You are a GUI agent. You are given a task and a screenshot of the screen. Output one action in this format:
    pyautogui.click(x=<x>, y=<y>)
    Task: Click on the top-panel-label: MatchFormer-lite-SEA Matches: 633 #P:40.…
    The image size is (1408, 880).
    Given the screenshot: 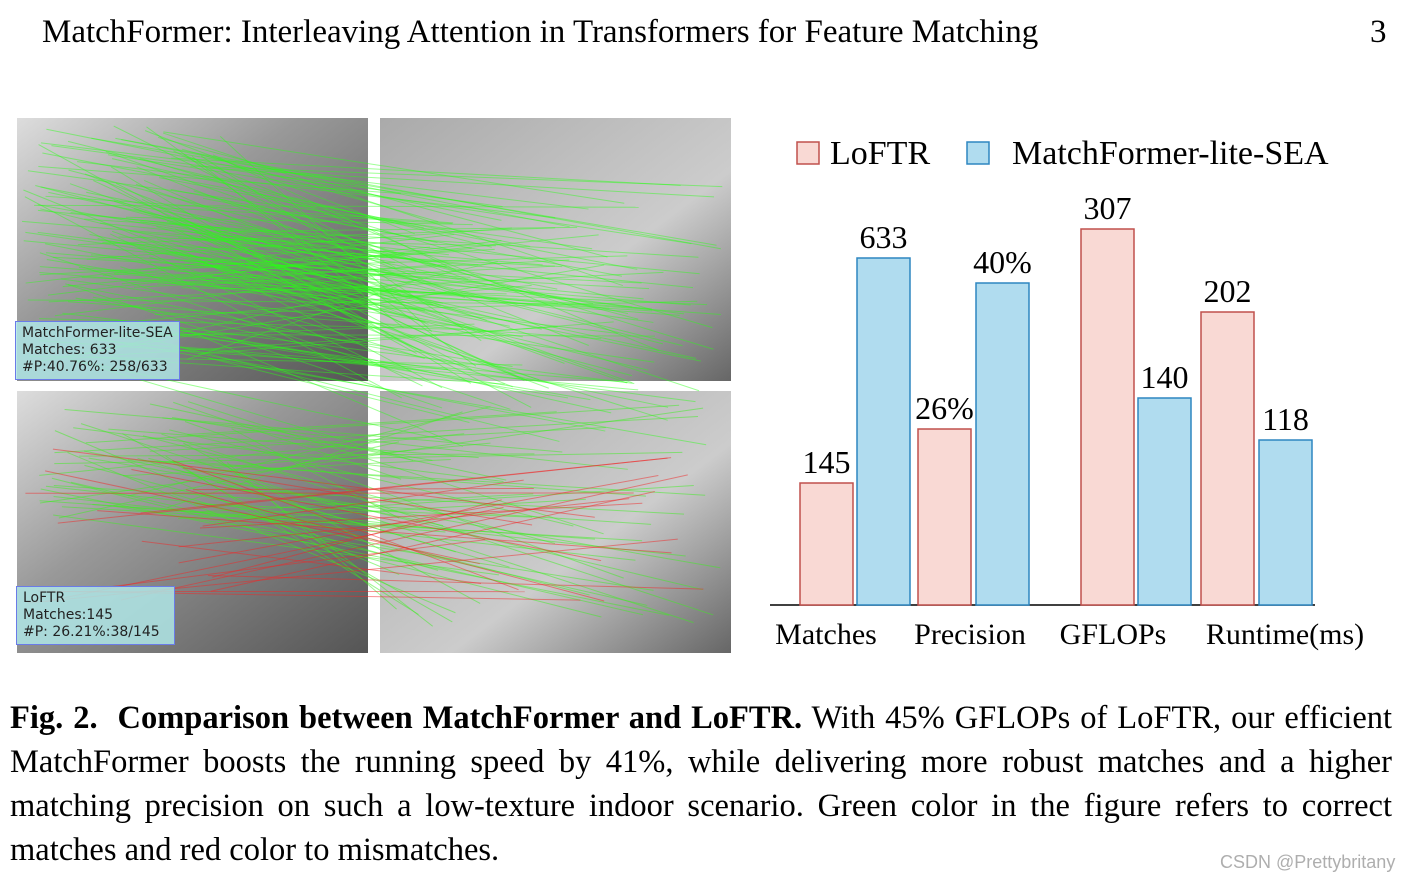 What is the action you would take?
    pyautogui.click(x=97, y=350)
    